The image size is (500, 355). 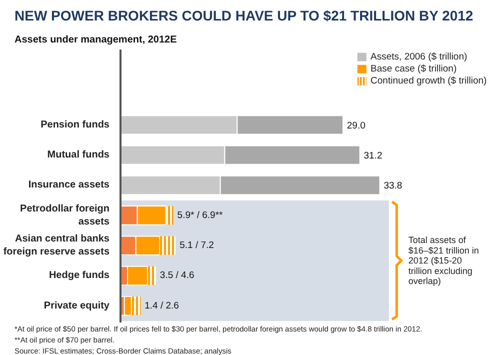 What do you see at coordinates (197, 246) in the screenshot?
I see `text: 5.1 / 7.2` at bounding box center [197, 246].